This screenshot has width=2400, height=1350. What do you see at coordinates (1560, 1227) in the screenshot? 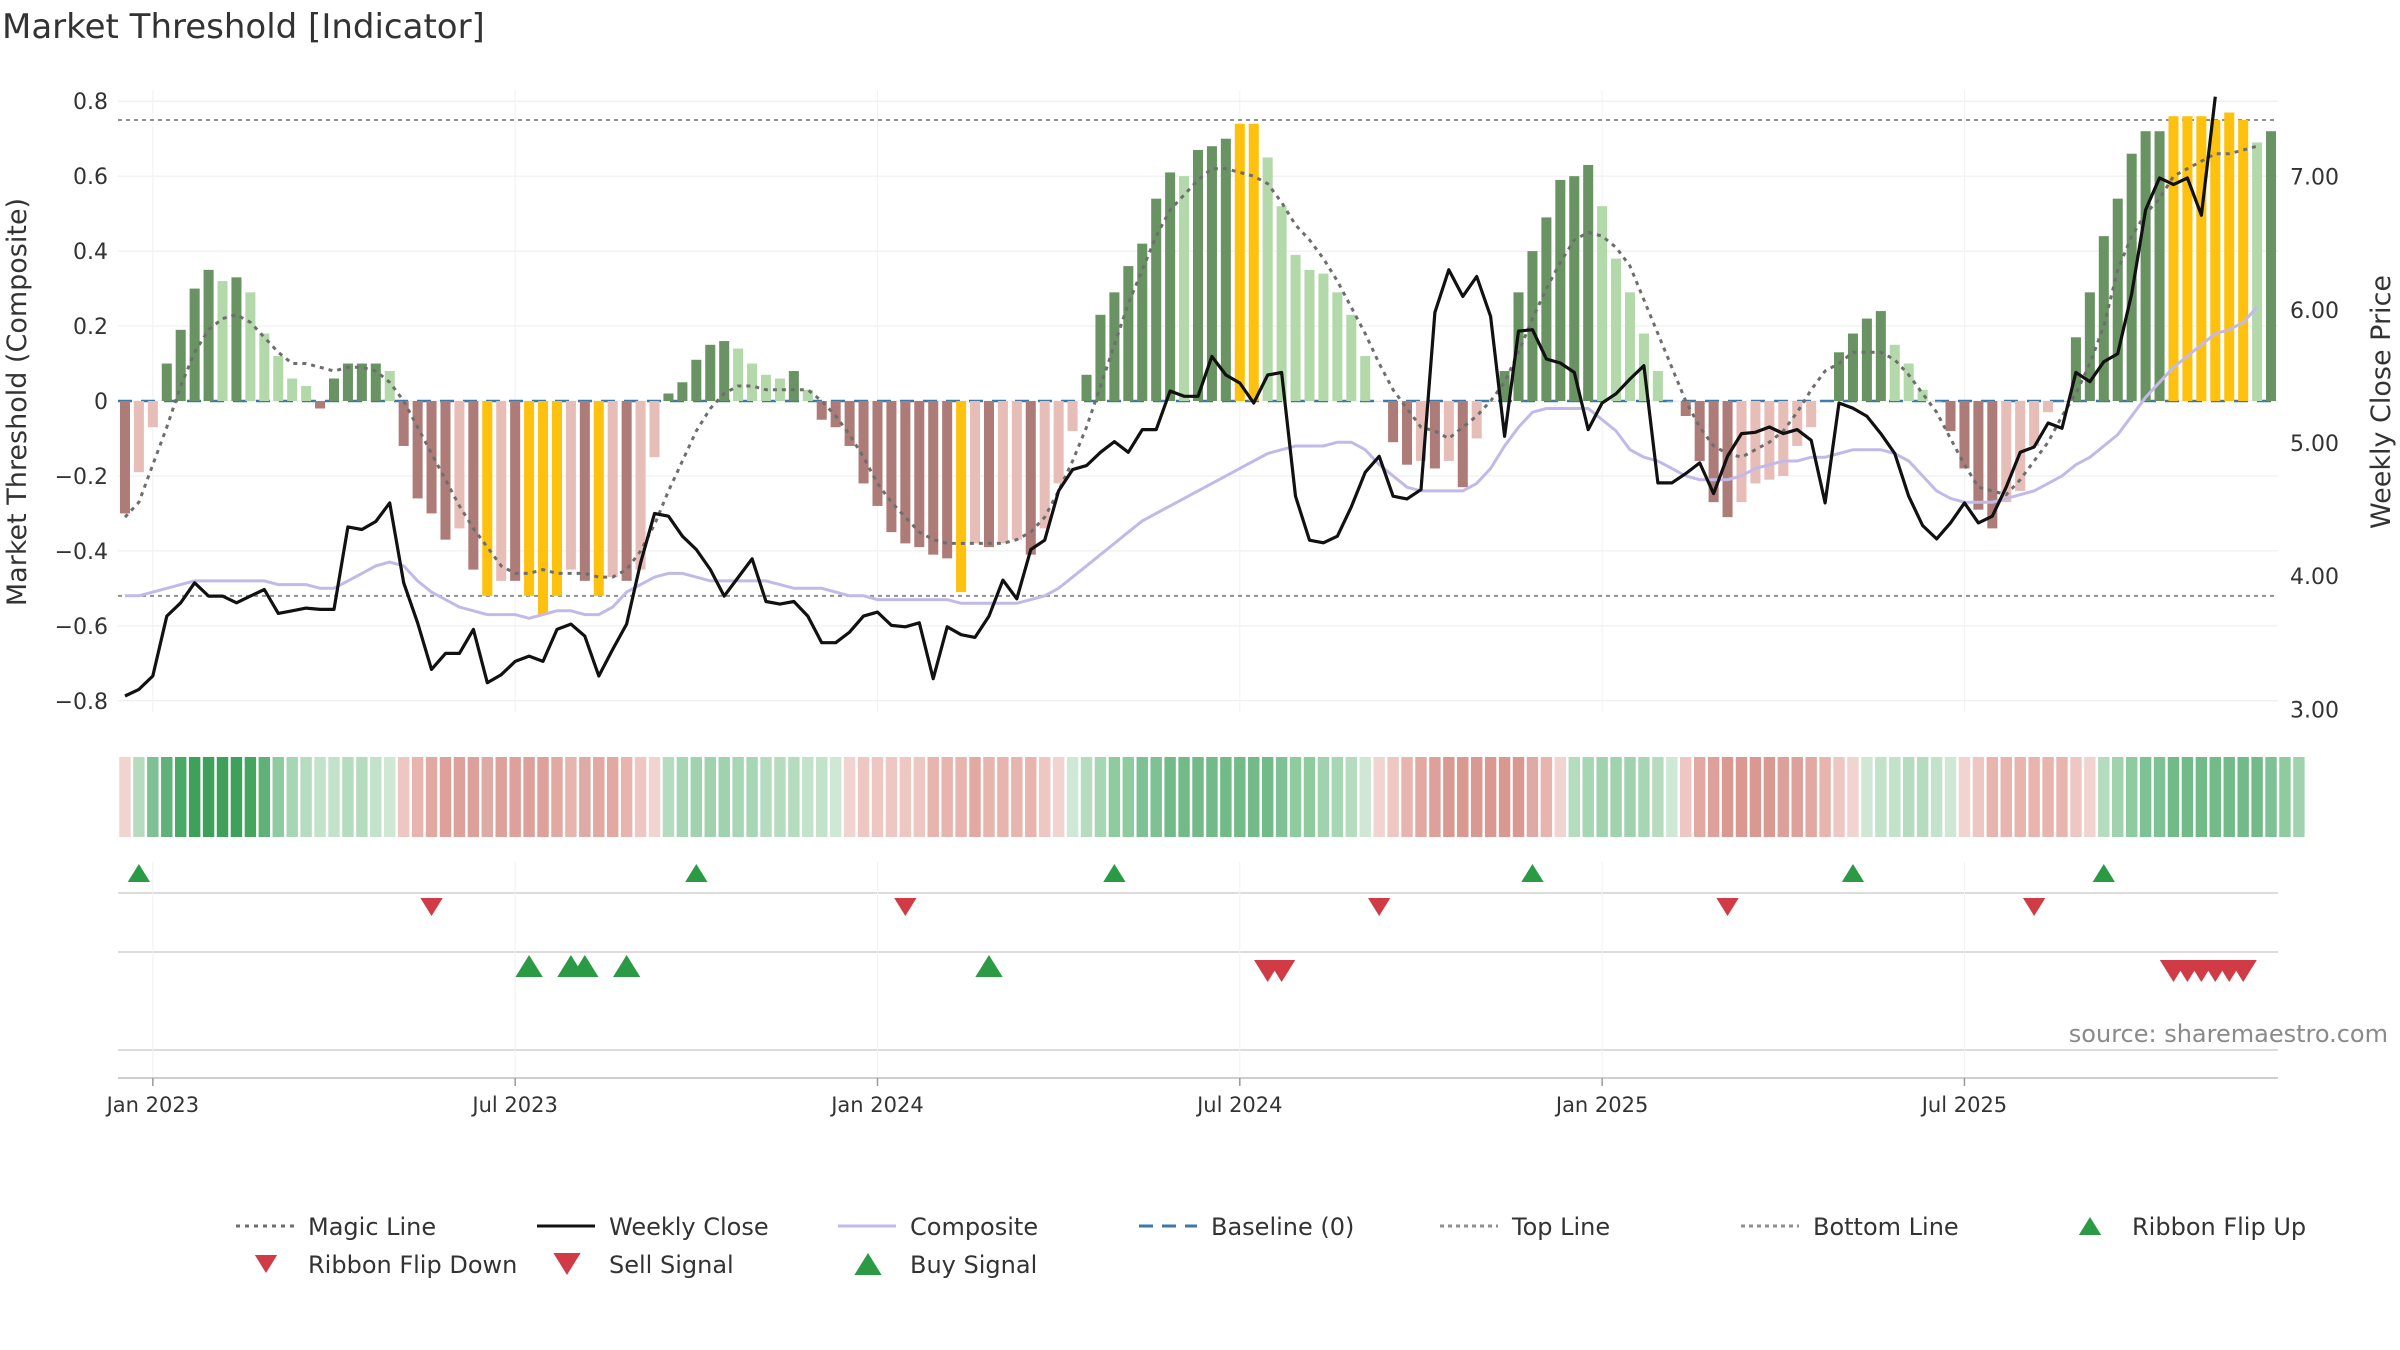
I see `legend-label: Top Line` at bounding box center [1560, 1227].